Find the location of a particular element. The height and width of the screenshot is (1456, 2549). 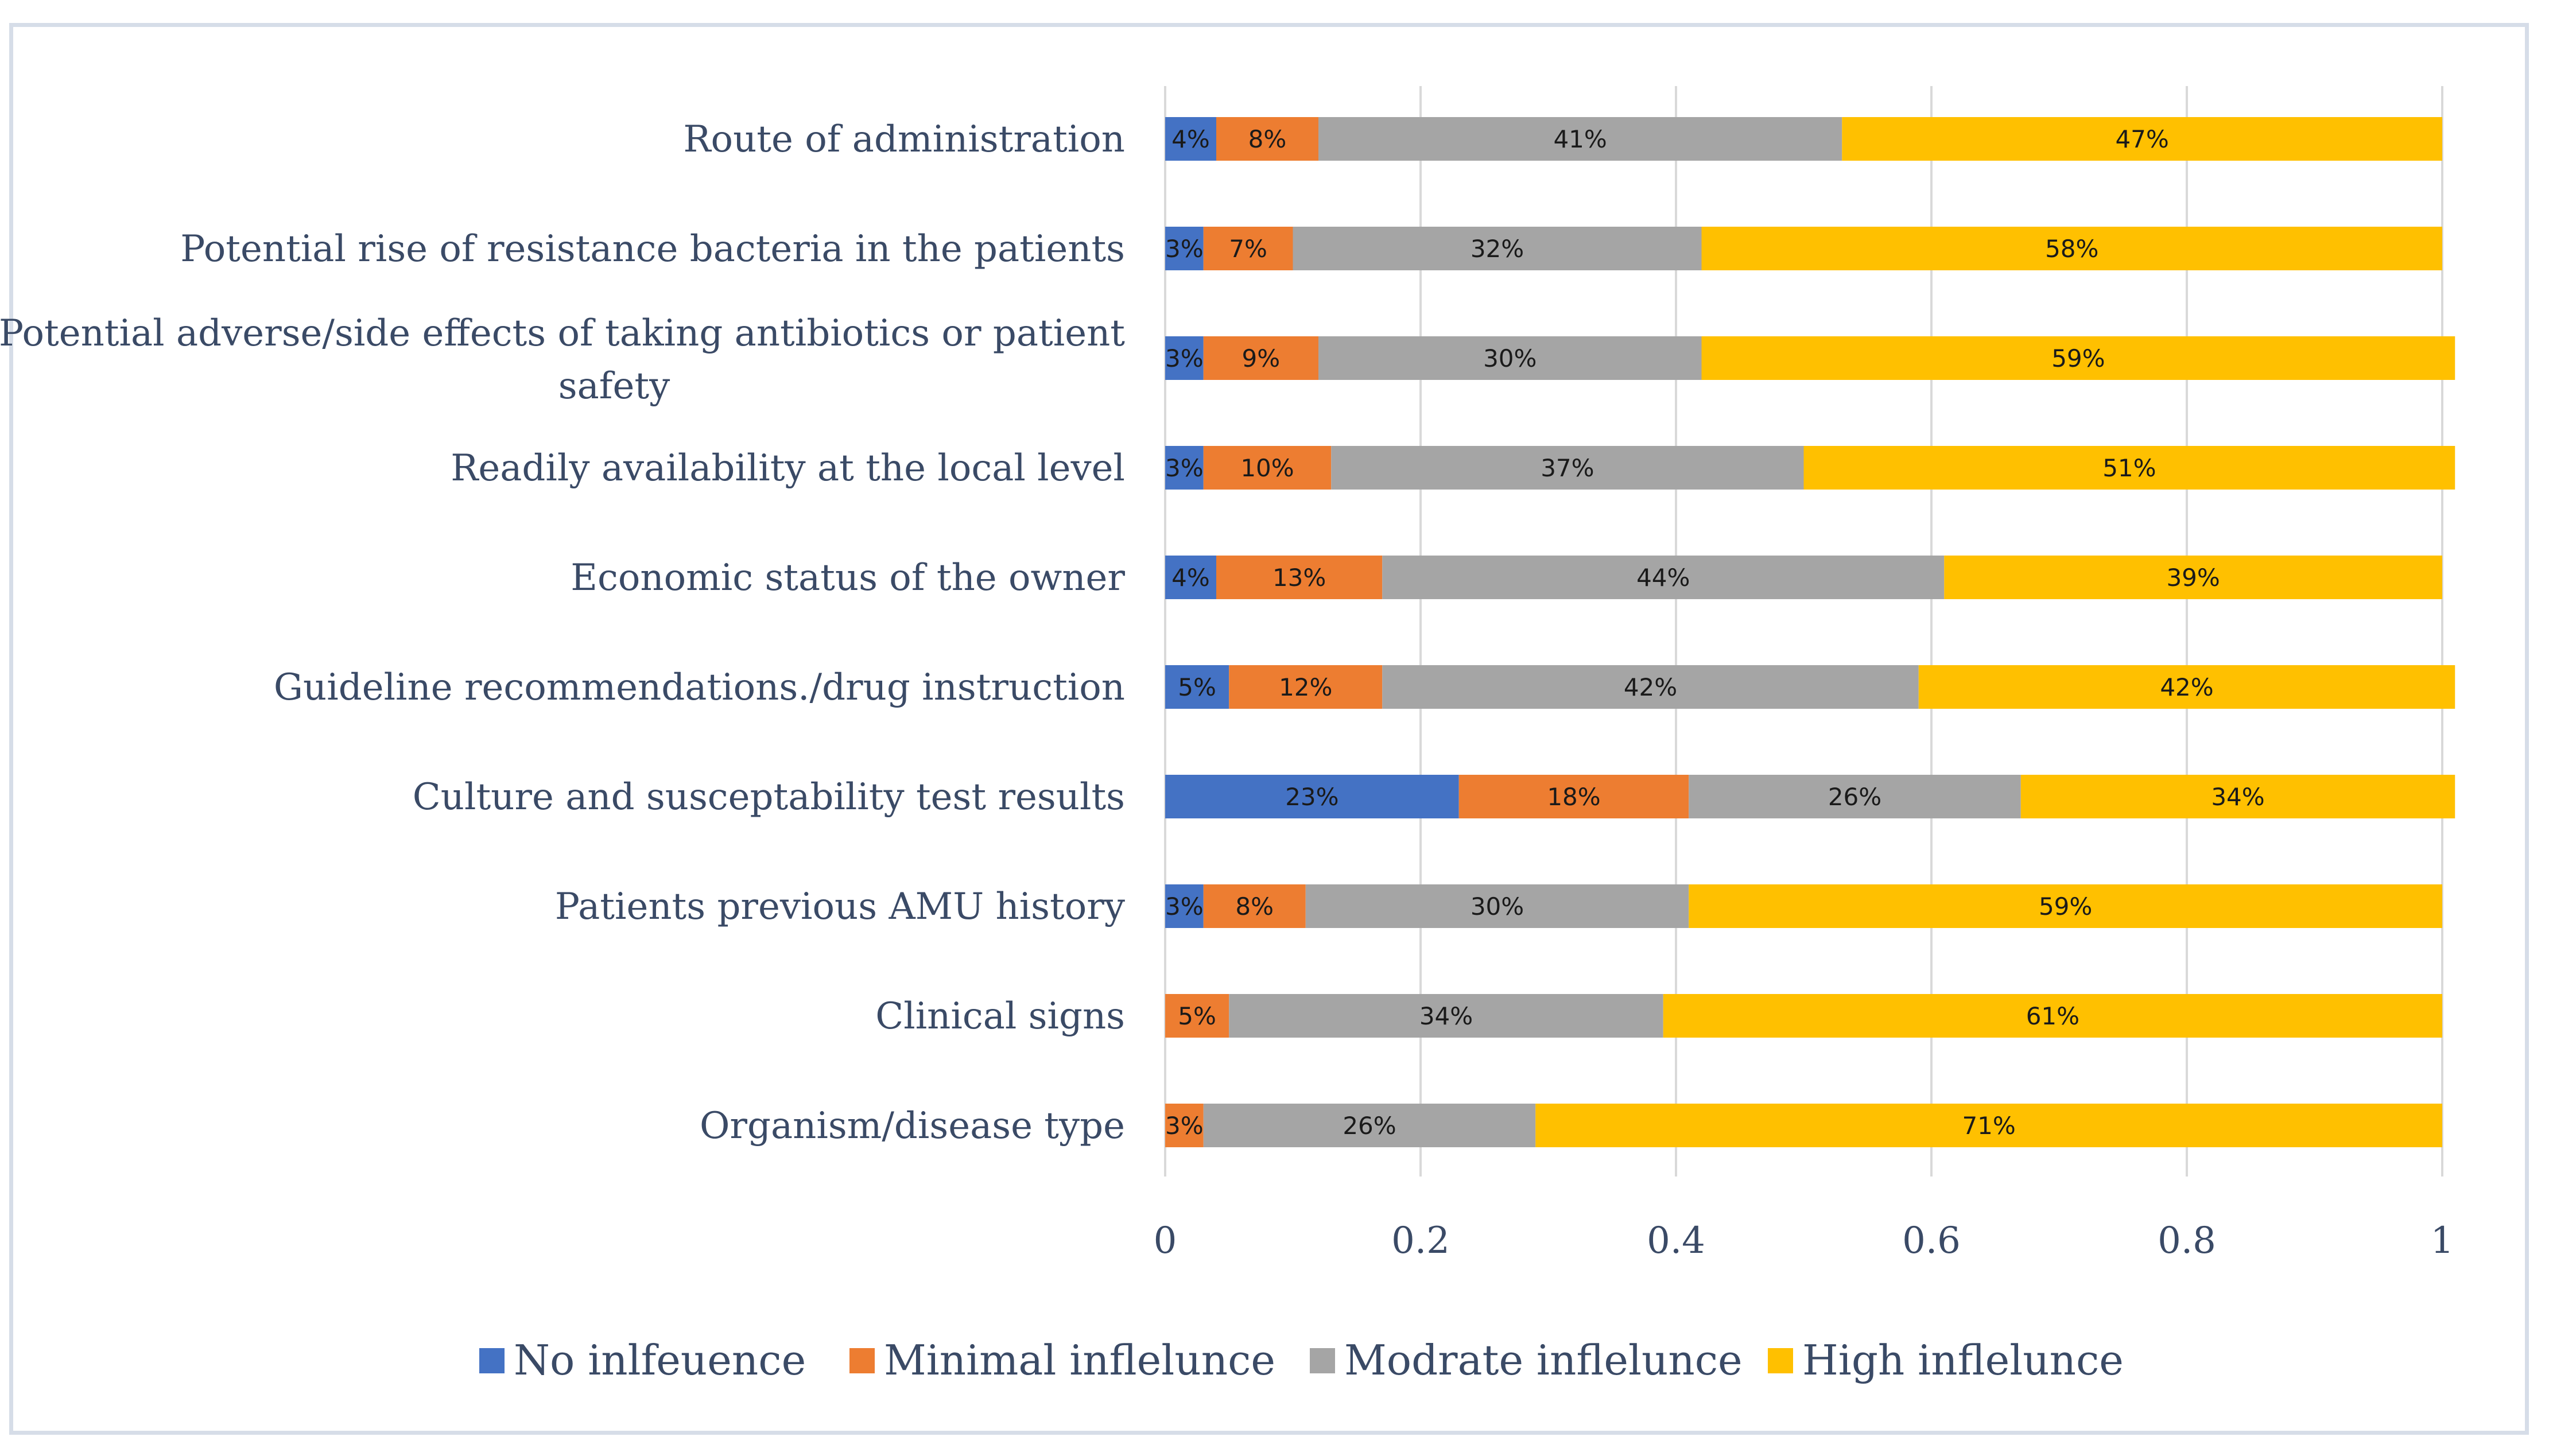

data-label-5-2: 42% is located at coordinates (1650, 687).